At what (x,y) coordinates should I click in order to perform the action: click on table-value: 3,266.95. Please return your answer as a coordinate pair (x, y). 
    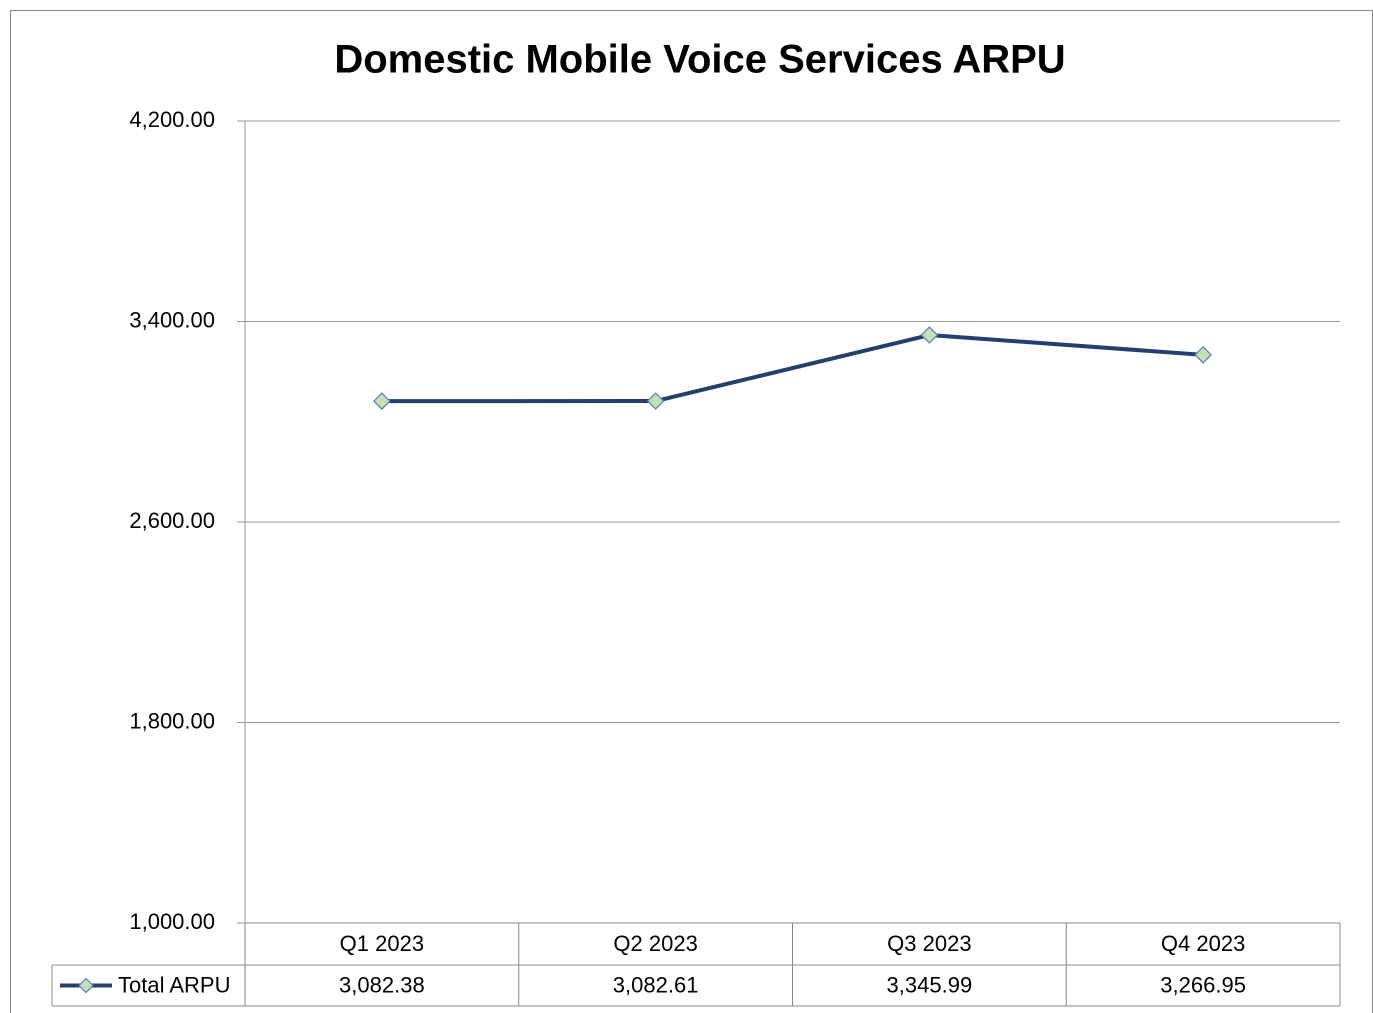
    Looking at the image, I should click on (1203, 984).